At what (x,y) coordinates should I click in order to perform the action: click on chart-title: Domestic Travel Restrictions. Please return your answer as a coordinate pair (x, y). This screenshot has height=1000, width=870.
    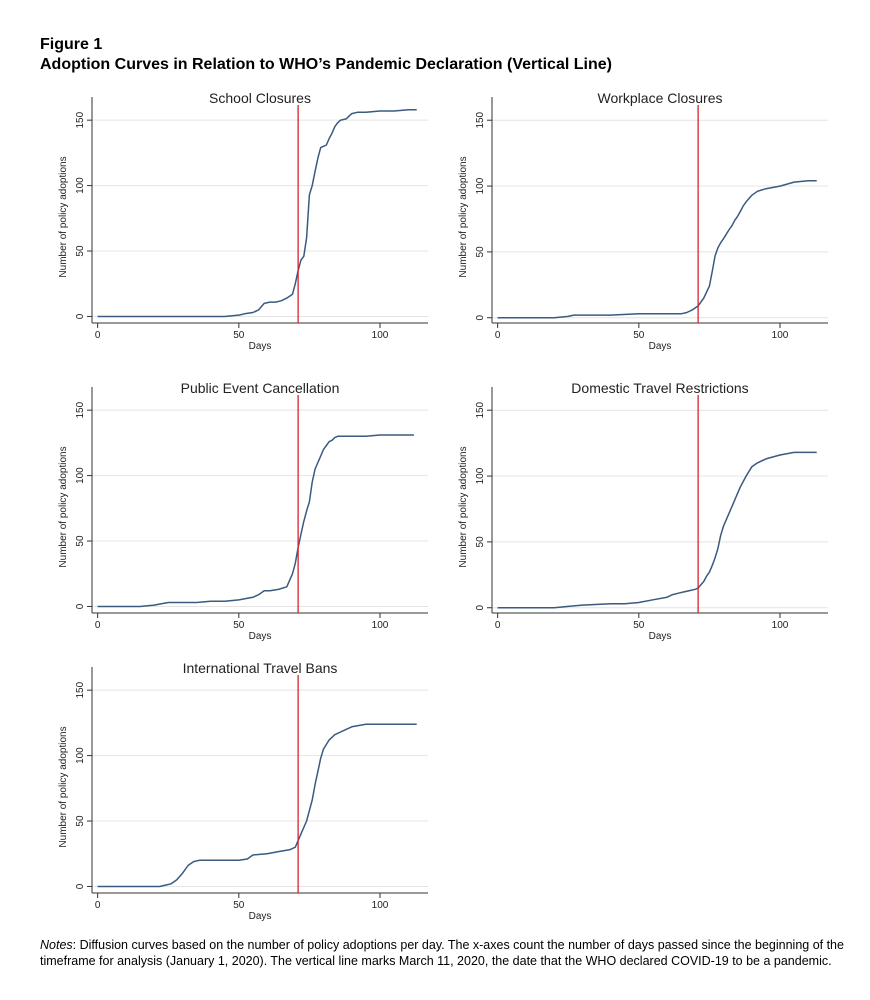
    Looking at the image, I should click on (659, 388).